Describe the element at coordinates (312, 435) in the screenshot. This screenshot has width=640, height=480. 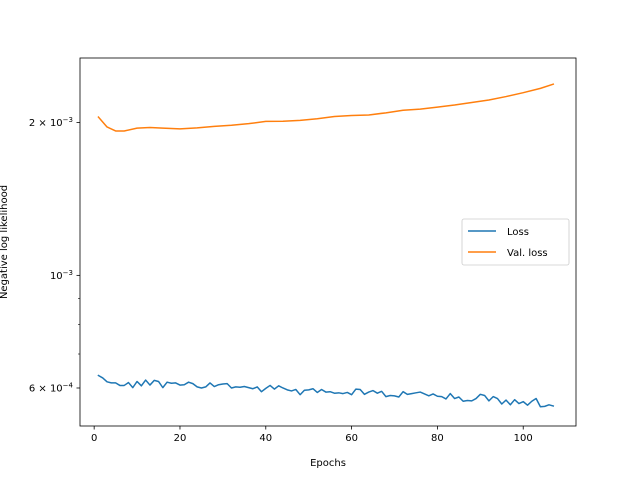
I see `x-axis: 0 20 40 60 80 100` at that location.